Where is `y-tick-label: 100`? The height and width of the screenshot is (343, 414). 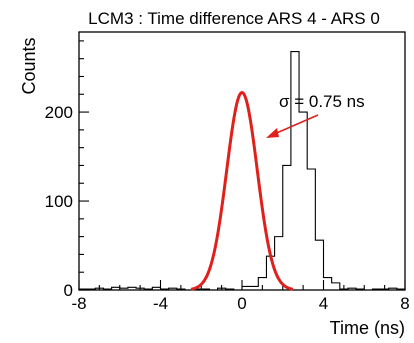 y-tick-label: 100 is located at coordinates (59, 201).